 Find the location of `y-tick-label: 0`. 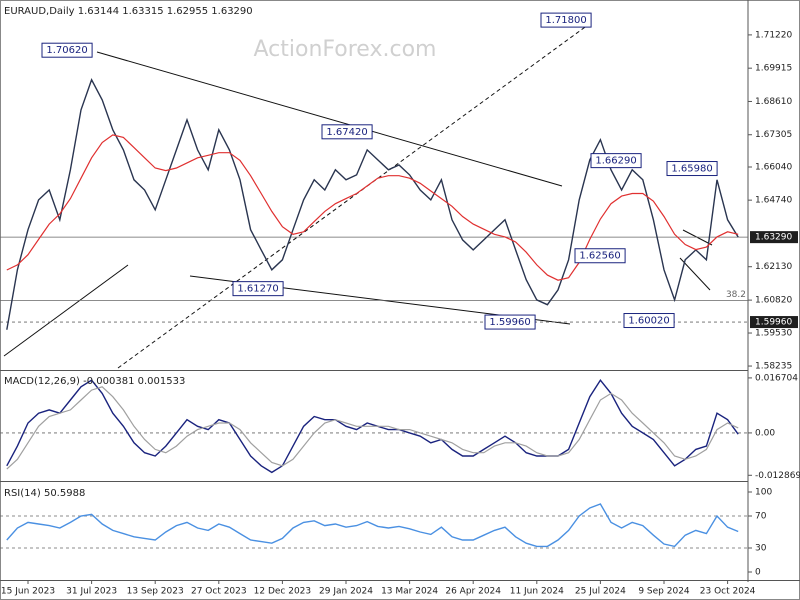

y-tick-label: 0 is located at coordinates (758, 573).